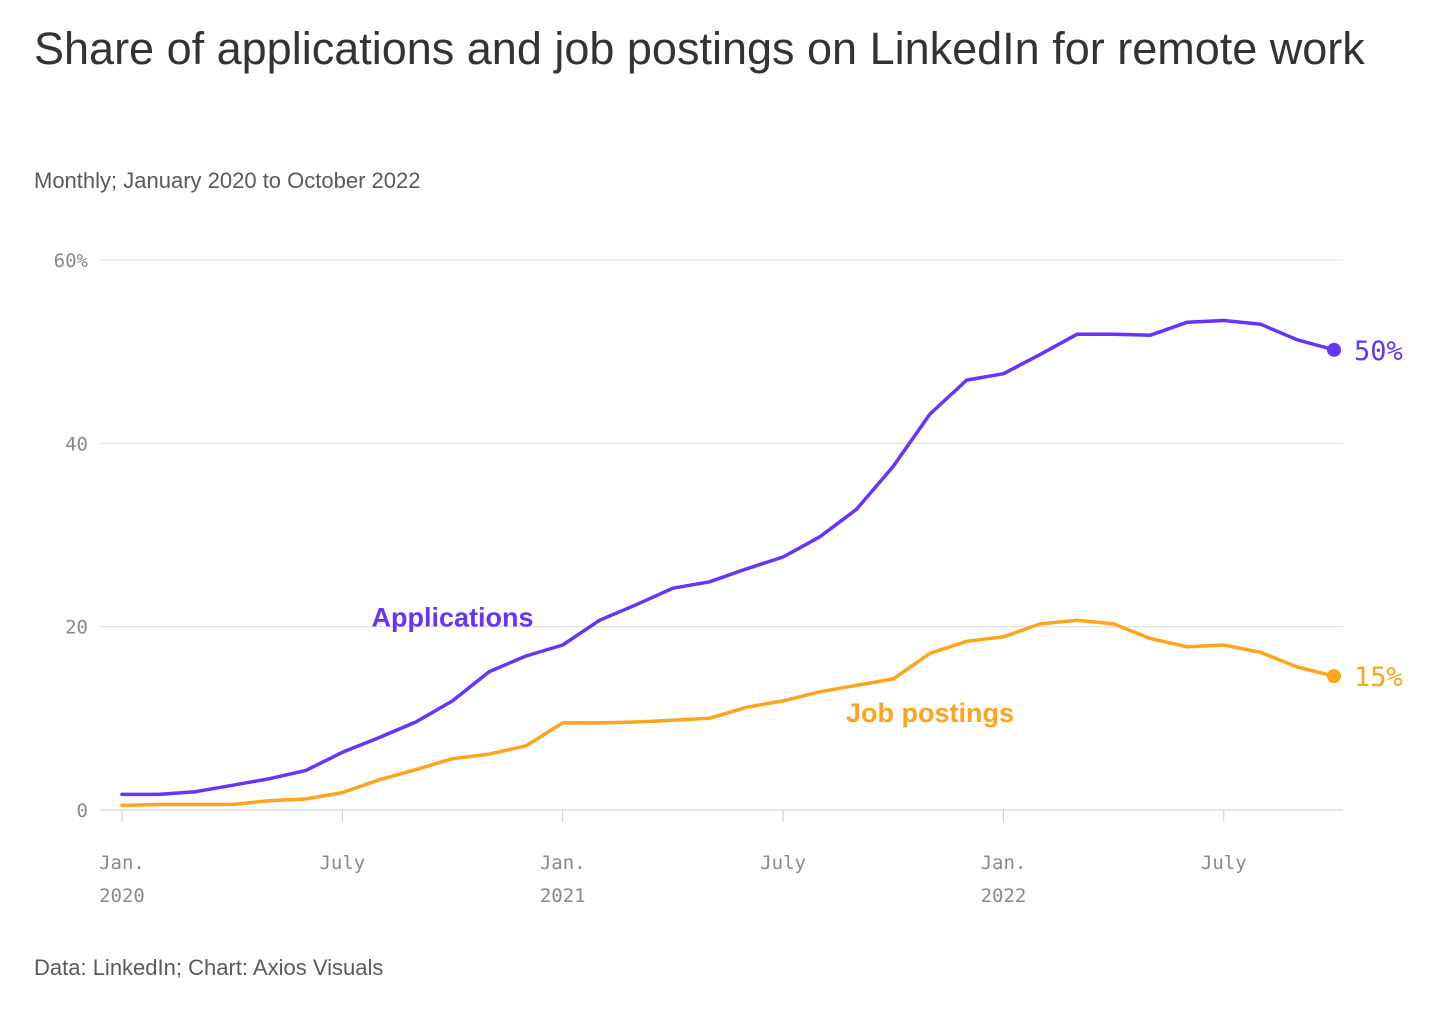  Describe the element at coordinates (930, 713) in the screenshot. I see `job-postings-series-label: Job postings` at that location.